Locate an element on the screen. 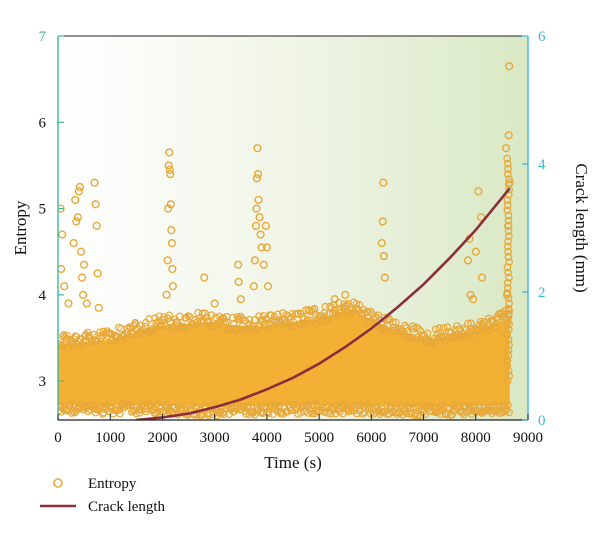 This screenshot has width=600, height=536. legend-entropy-marker is located at coordinates (58, 483).